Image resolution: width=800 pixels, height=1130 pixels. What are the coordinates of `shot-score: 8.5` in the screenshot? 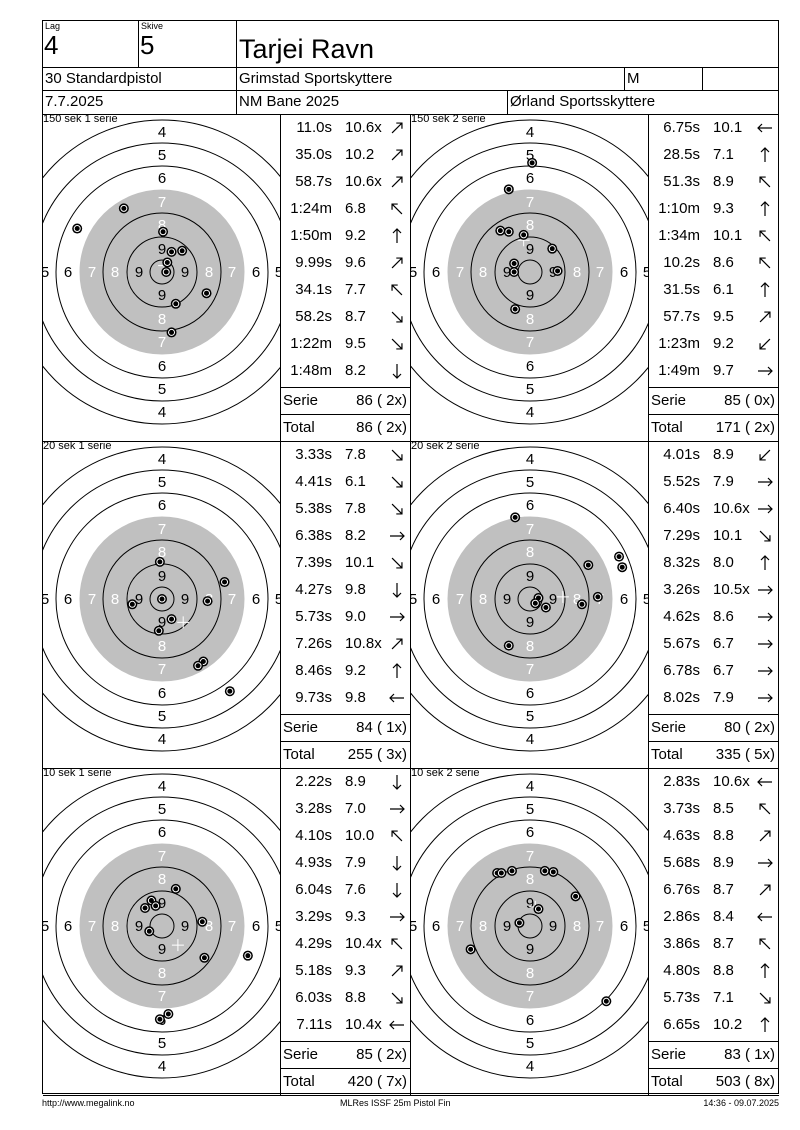 It's located at (723, 808).